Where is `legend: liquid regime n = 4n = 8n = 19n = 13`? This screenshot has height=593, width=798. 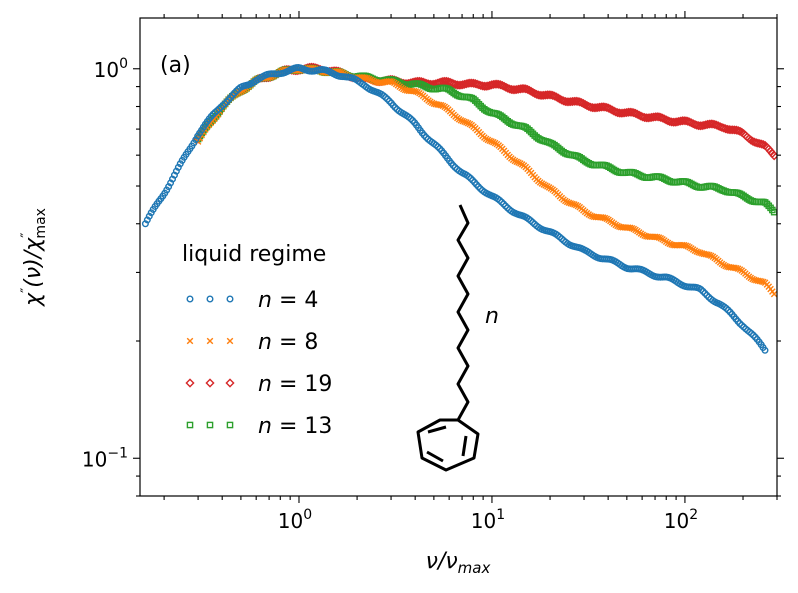 legend: liquid regime n = 4n = 8n = 19n = 13 is located at coordinates (257, 340).